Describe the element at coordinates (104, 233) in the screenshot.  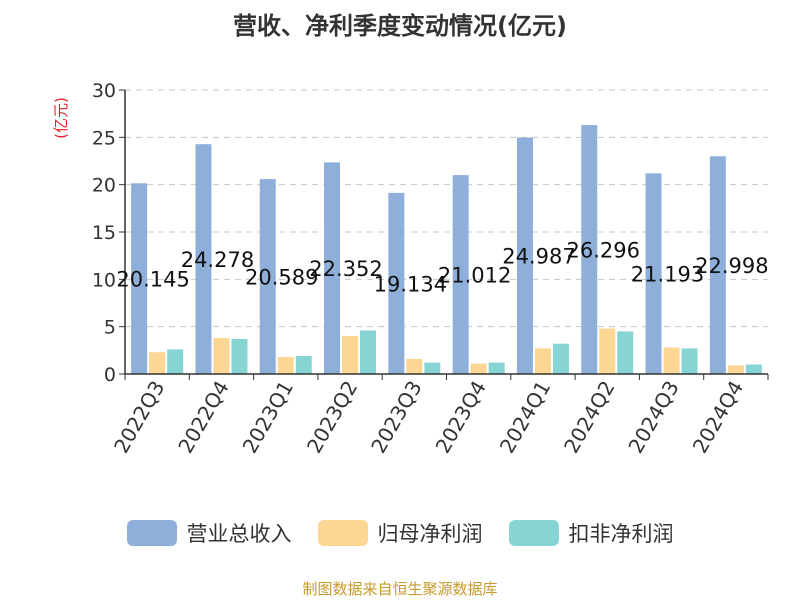
I see `y-tick-label: 15` at that location.